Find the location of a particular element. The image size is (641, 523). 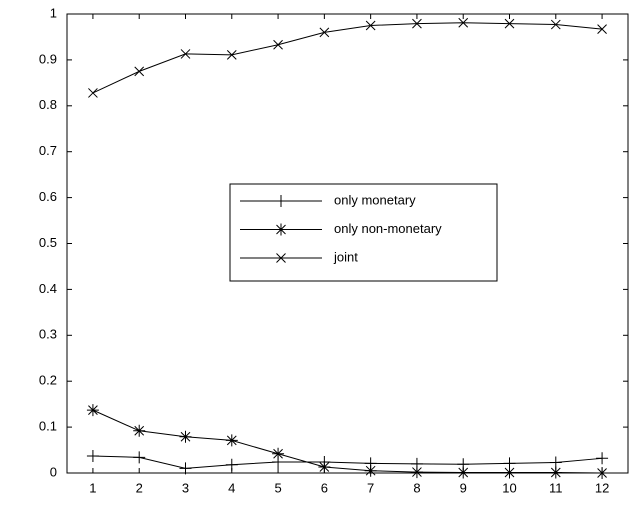

x-tick-label: 10 is located at coordinates (509, 487).